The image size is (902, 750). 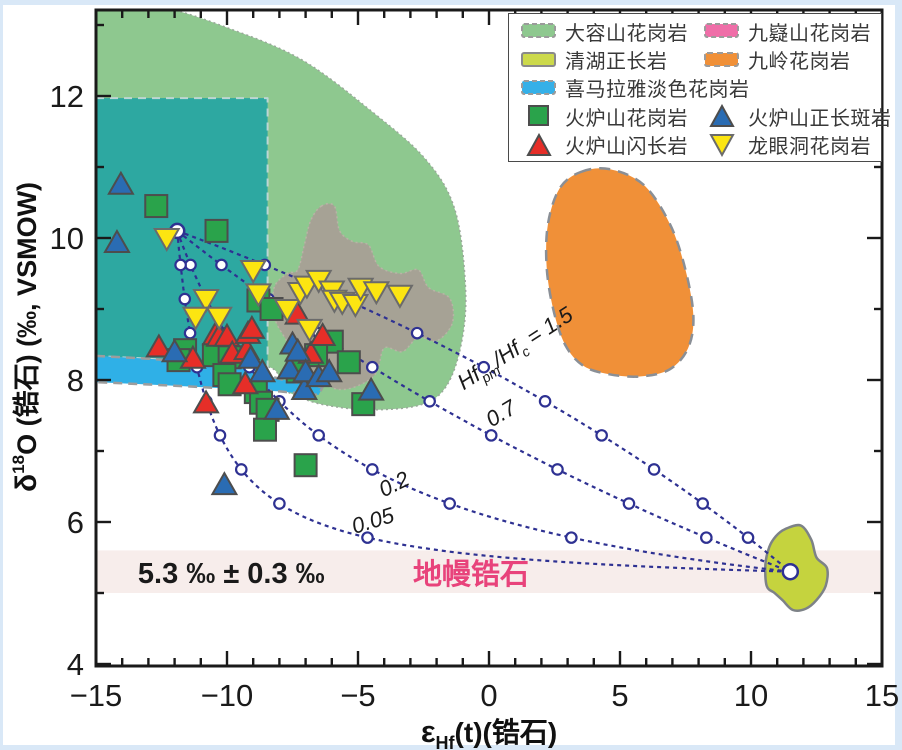 What do you see at coordinates (793, 31) in the screenshot?
I see `legend-item-jiuyishan: 九嶷山花岗岩` at bounding box center [793, 31].